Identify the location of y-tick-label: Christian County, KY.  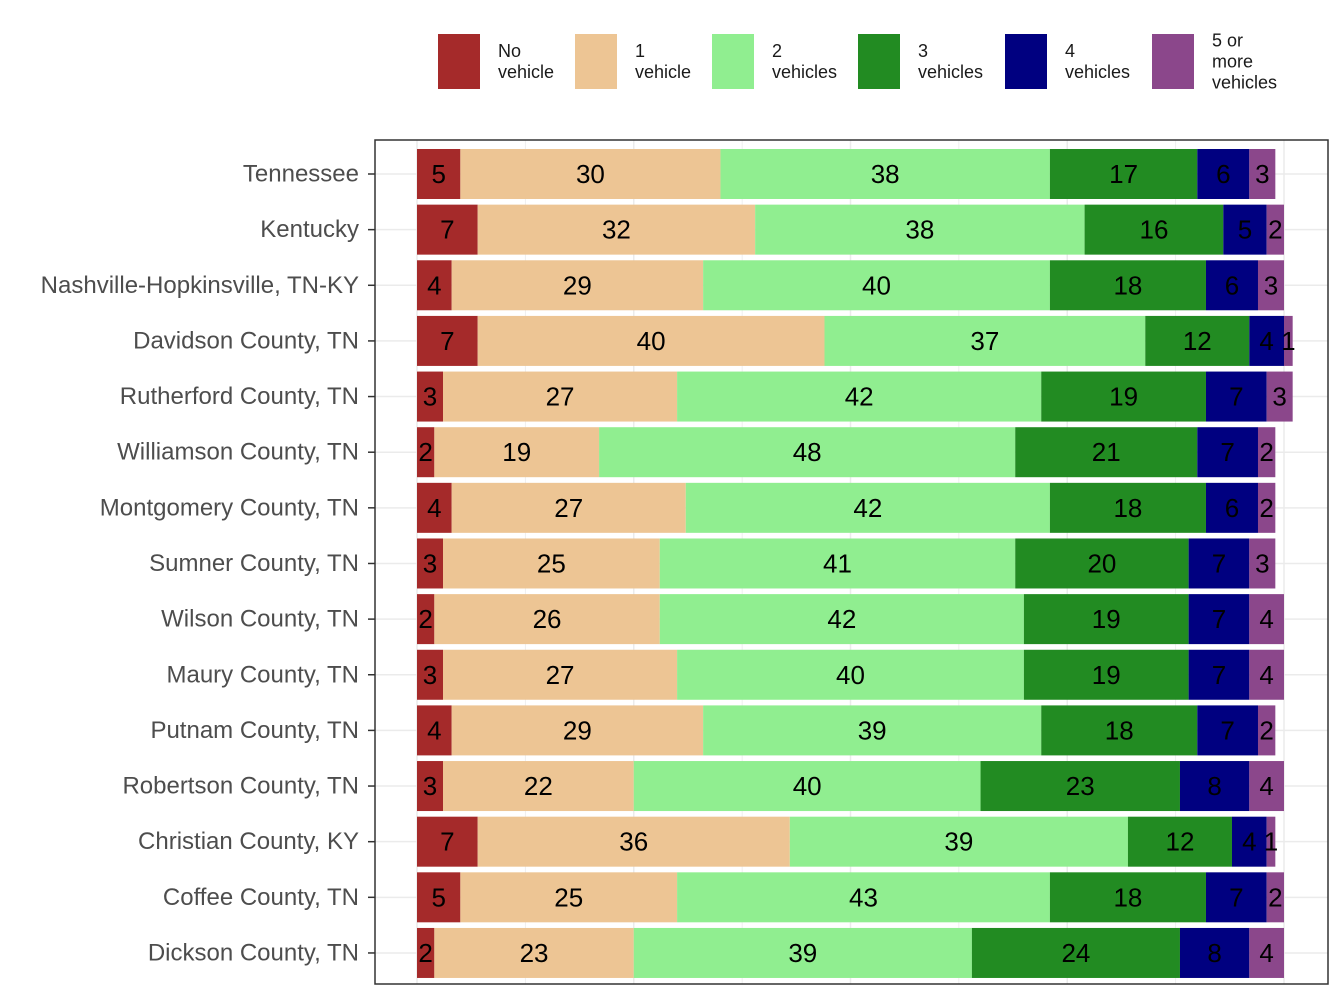
(248, 841).